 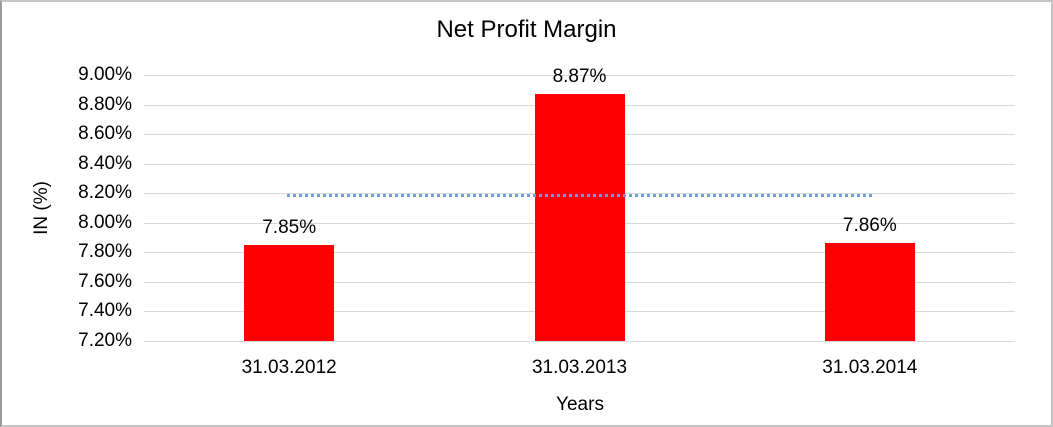 I want to click on y-tick-label: 9.00%, so click(x=105, y=74).